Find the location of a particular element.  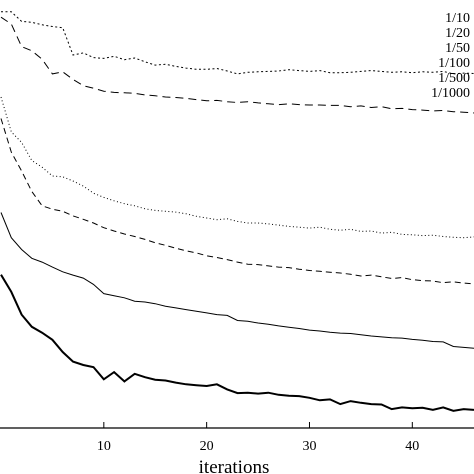

x-tick-label: 40 is located at coordinates (412, 446).